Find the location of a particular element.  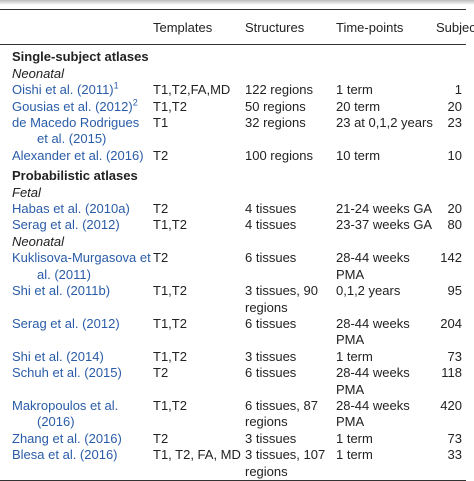

reference: Gousias et al. (2012)2 is located at coordinates (76, 106).